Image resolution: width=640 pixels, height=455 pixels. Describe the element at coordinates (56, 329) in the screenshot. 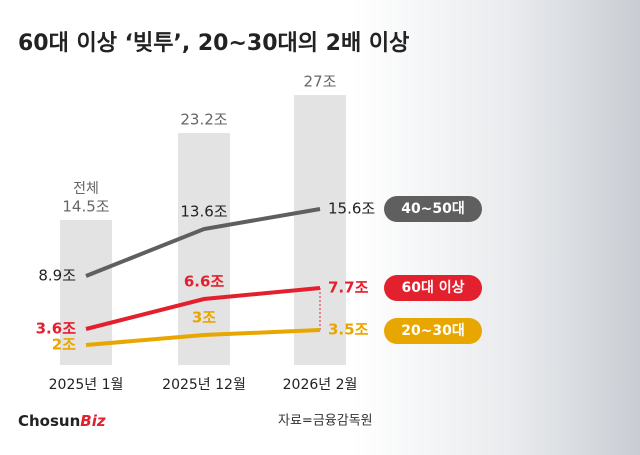

I see `value-label: 3.6조` at that location.